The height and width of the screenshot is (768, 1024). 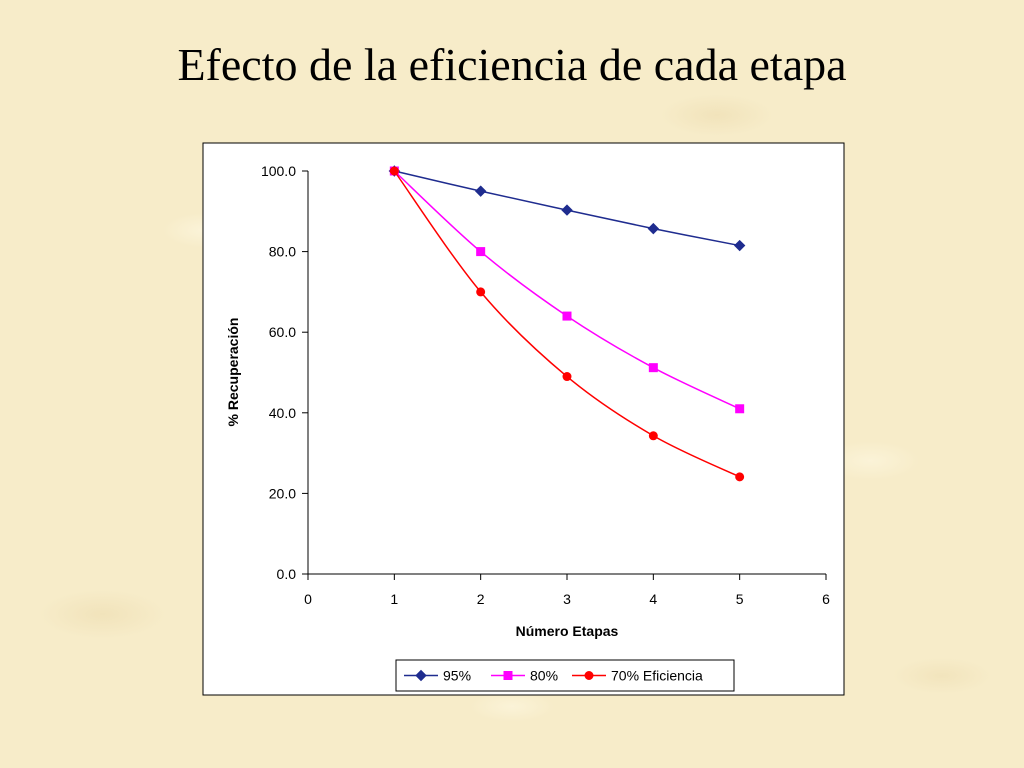 I want to click on x-tick-label: 4, so click(x=653, y=599).